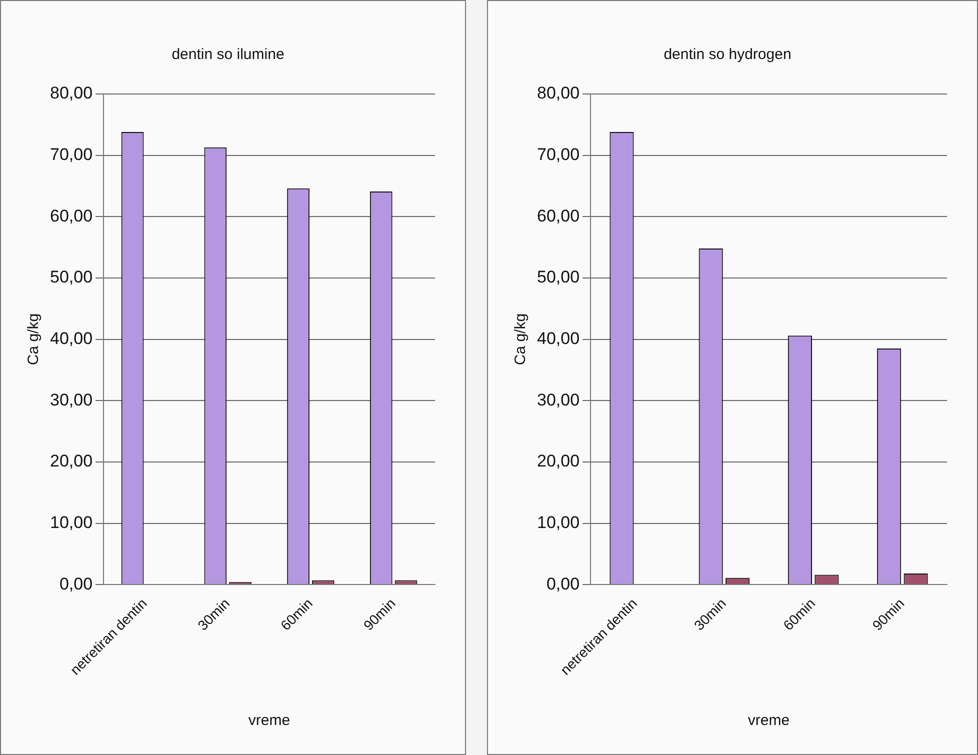  I want to click on chart-title: dentin so ilumine, so click(228, 55).